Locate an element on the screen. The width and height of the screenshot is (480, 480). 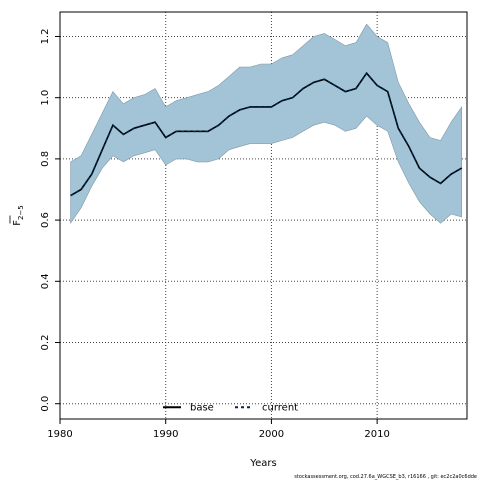
y-tick-label-0.2: 0.2 is located at coordinates (45, 343).